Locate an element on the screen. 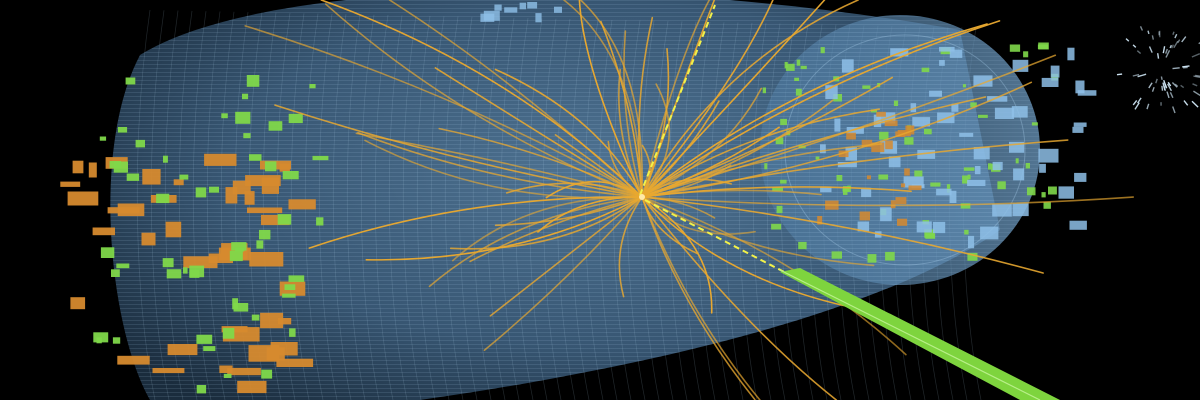  photon-lines is located at coordinates (715, 140).